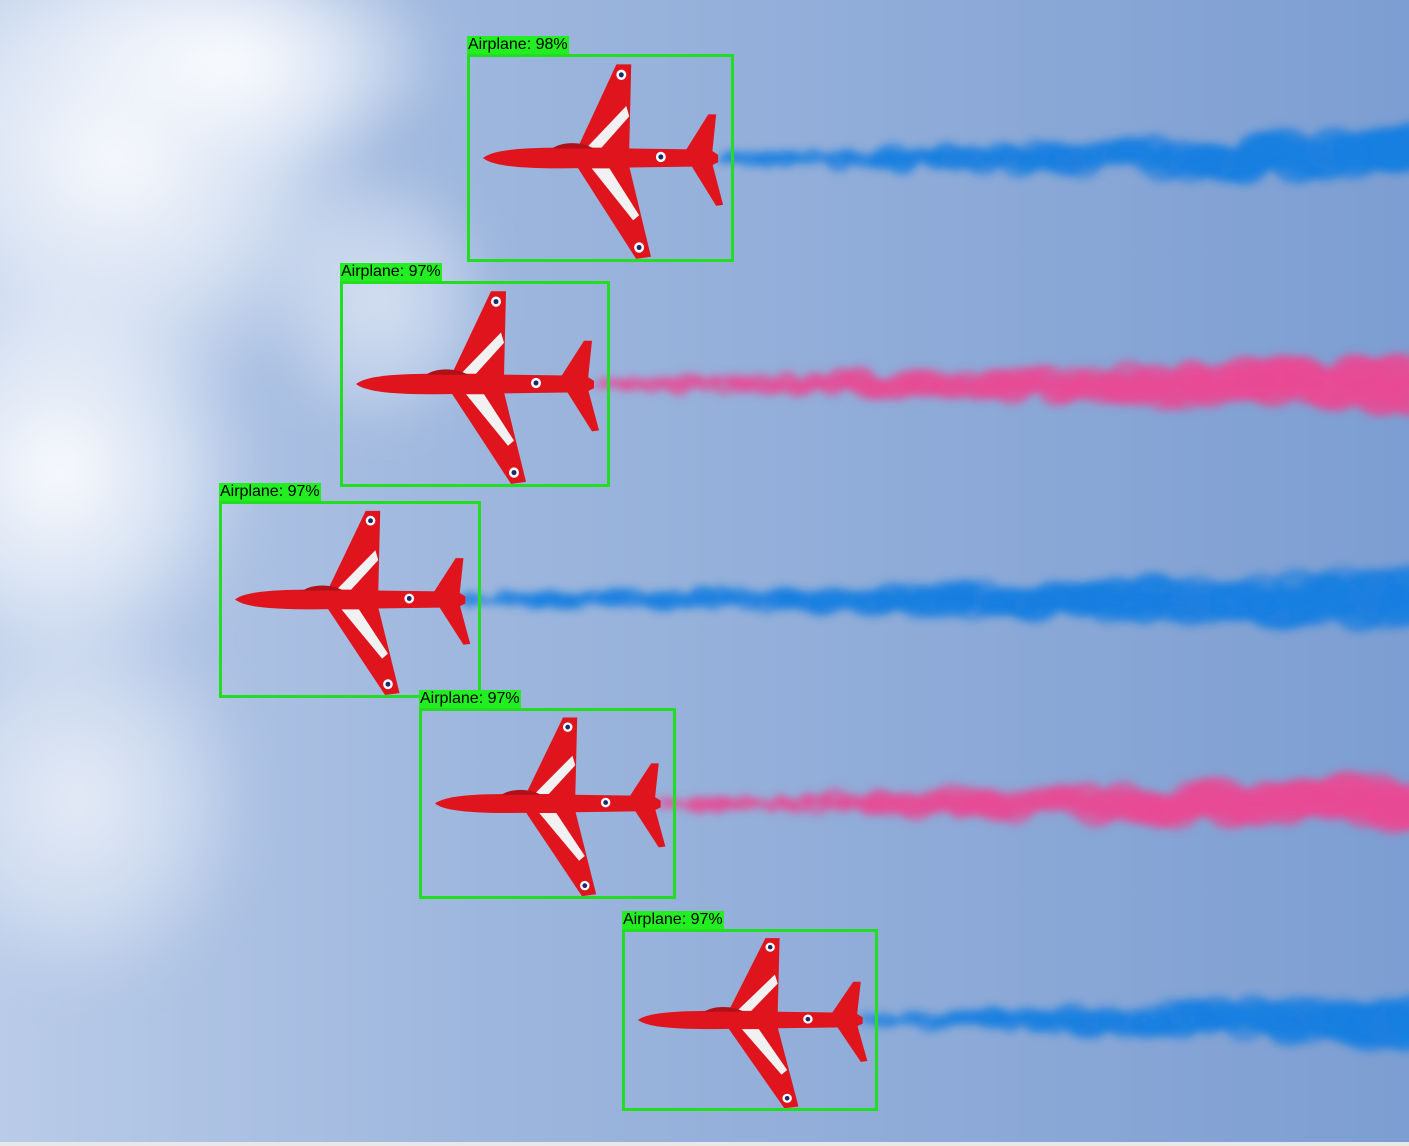  What do you see at coordinates (518, 45) in the screenshot?
I see `detection-label: Airplane: 98%` at bounding box center [518, 45].